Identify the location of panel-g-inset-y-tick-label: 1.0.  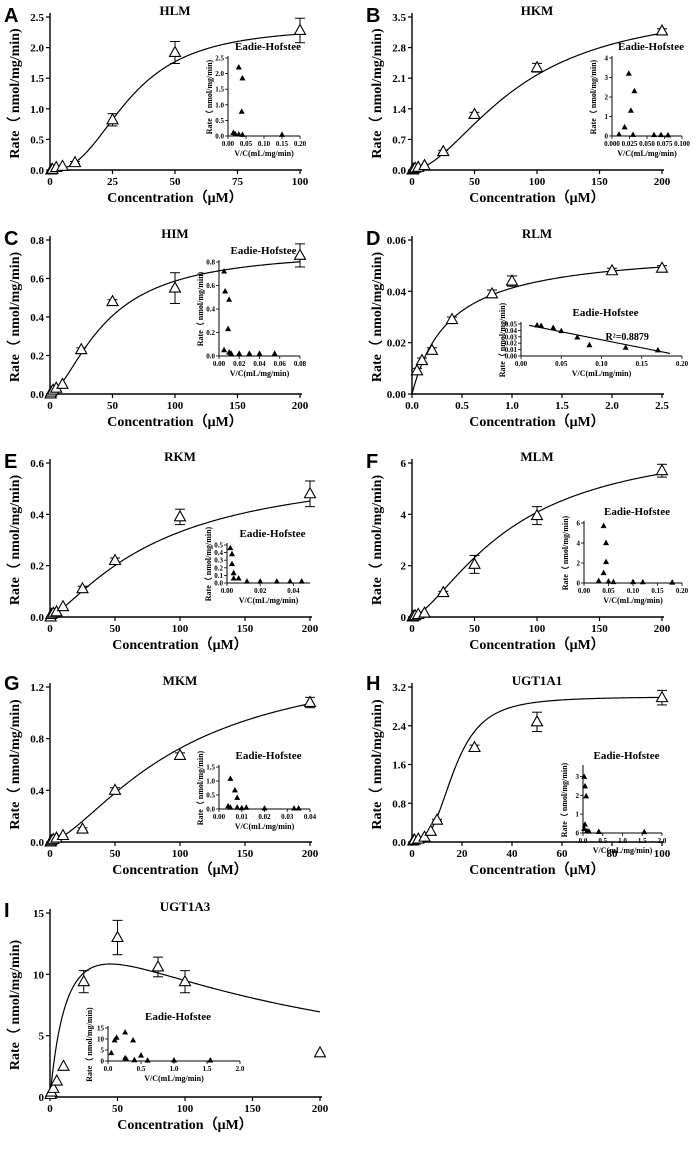
(210, 782).